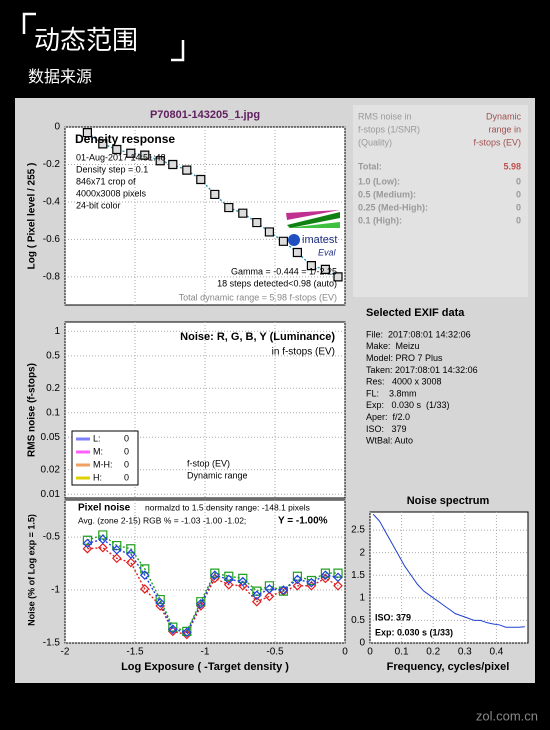 Image resolution: width=550 pixels, height=730 pixels. What do you see at coordinates (496, 652) in the screenshot?
I see `x-tick-label: 0.4` at bounding box center [496, 652].